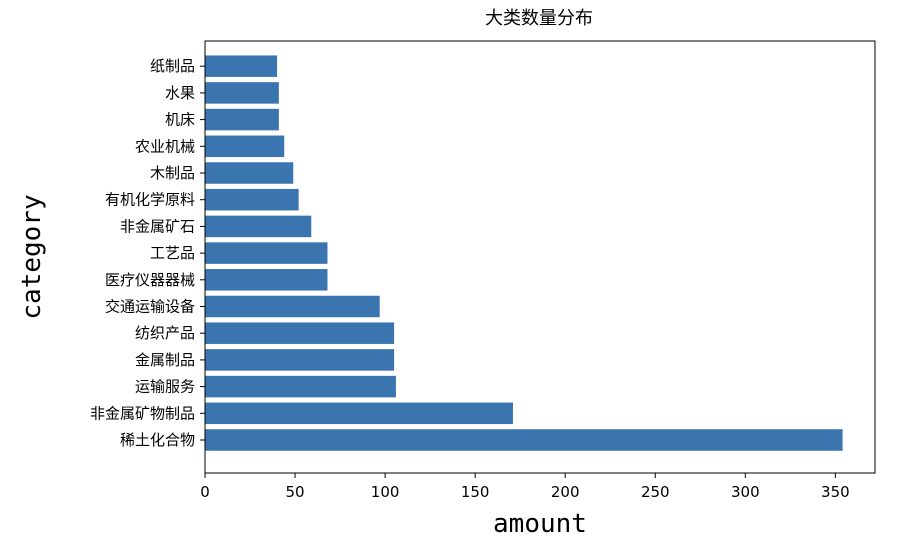 The width and height of the screenshot is (902, 548). I want to click on y-axis-label: category, so click(32, 256).